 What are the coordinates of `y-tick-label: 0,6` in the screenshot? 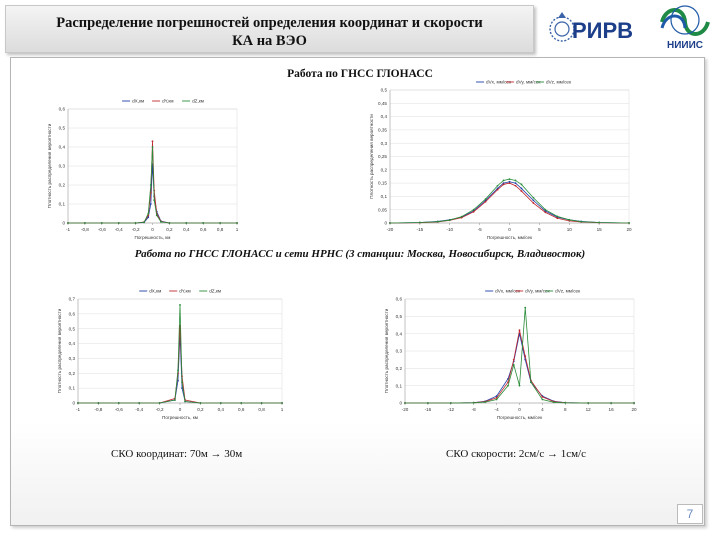 It's located at (62, 109).